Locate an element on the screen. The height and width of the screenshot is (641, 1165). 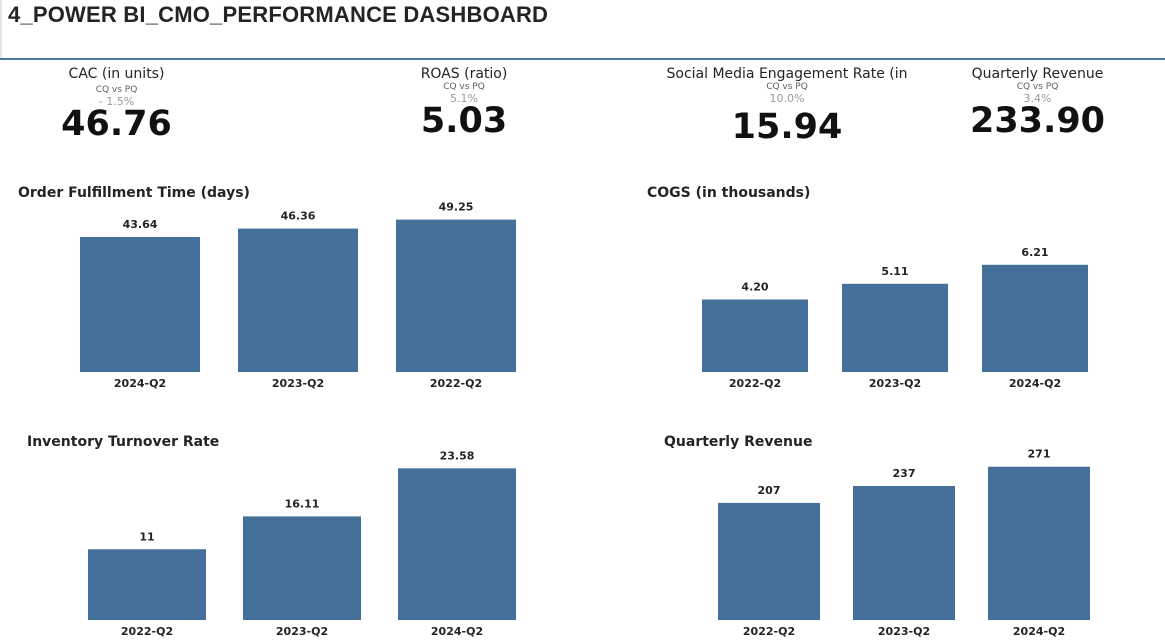
kpi-card-roas: ROAS (ratio) CQ vs PQ 5.1% 5.03 is located at coordinates (464, 102).